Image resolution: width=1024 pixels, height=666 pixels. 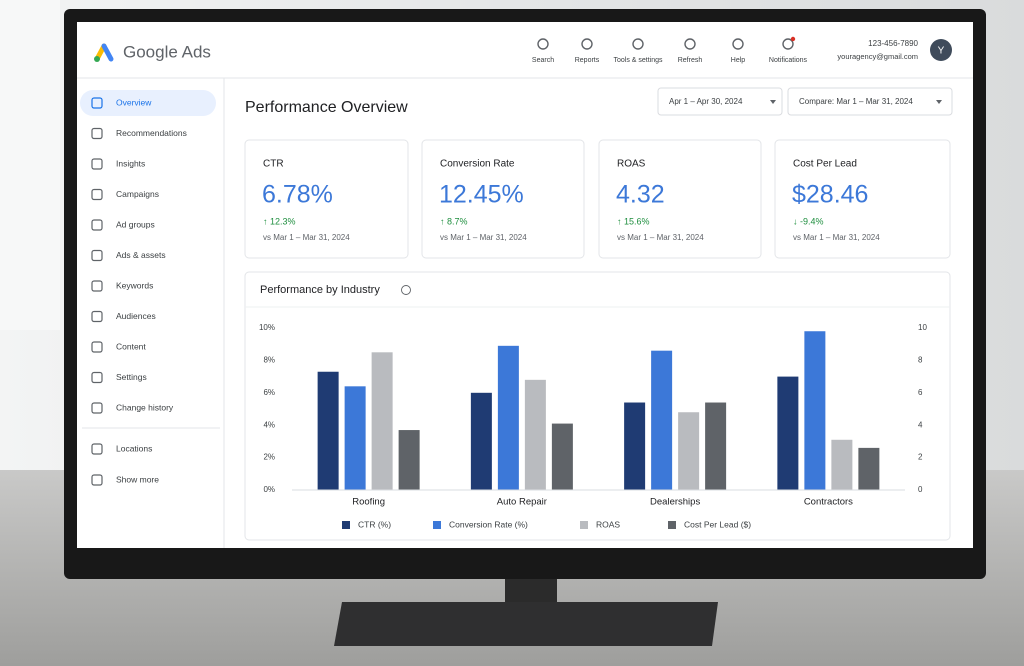 I want to click on y2-tick-label: 2, so click(x=920, y=457).